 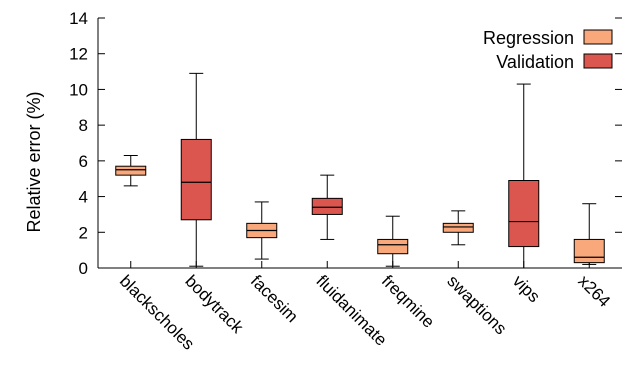 What do you see at coordinates (83, 161) in the screenshot?
I see `y-tick-label: 6` at bounding box center [83, 161].